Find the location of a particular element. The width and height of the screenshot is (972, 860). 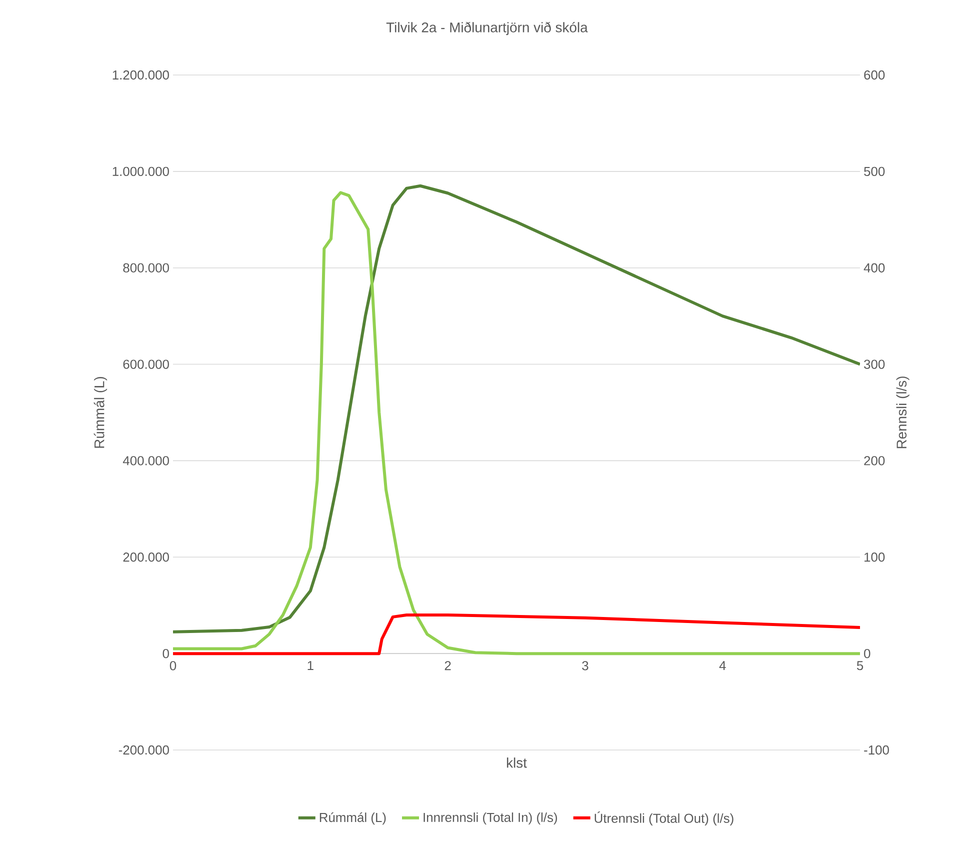

y2-axis-title: Rennsli (l/s) is located at coordinates (903, 412).